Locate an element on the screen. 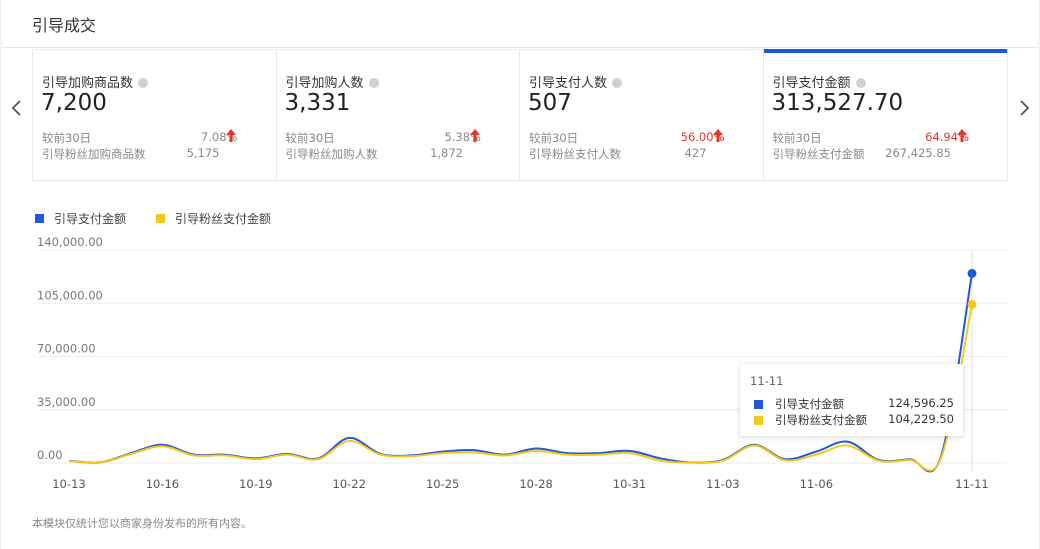  metric-card-add-to-cart-users: 引导加购人数 3,331 较前30日 5.38% 引导粉丝加购人数 1,872 is located at coordinates (398, 115).